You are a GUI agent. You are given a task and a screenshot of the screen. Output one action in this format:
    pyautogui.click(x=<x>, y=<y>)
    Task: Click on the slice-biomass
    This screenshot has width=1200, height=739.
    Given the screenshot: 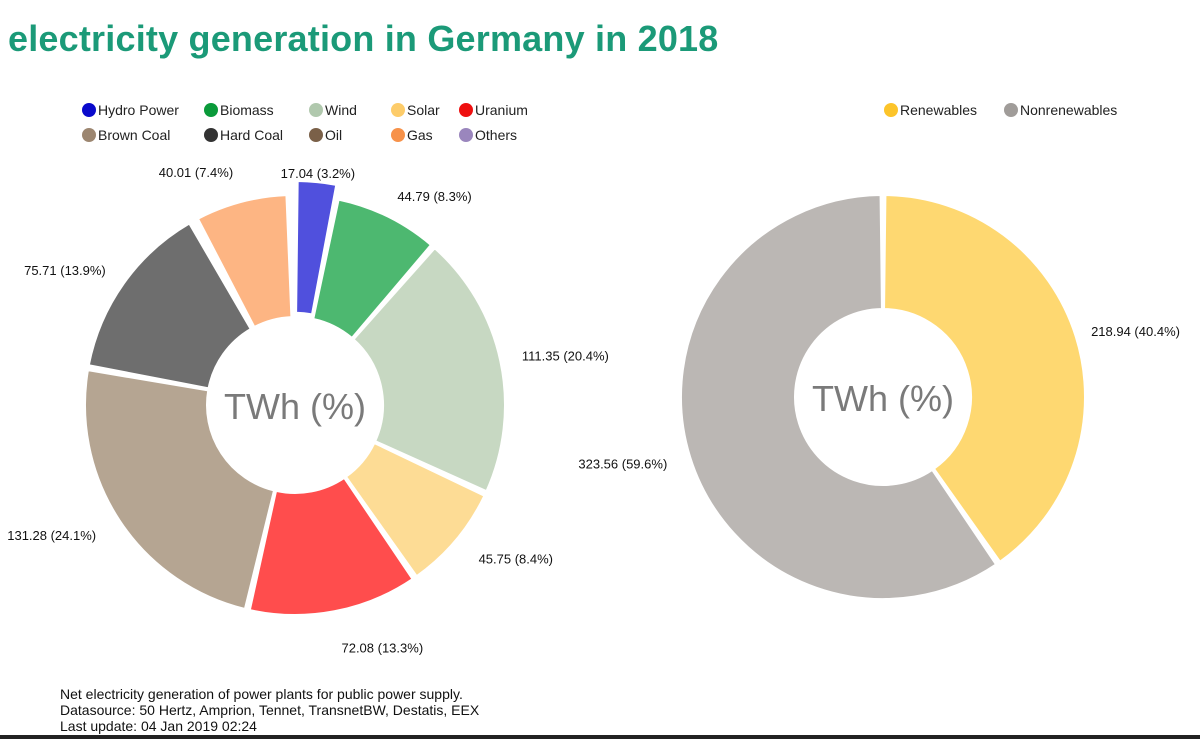 What is the action you would take?
    pyautogui.click(x=372, y=268)
    